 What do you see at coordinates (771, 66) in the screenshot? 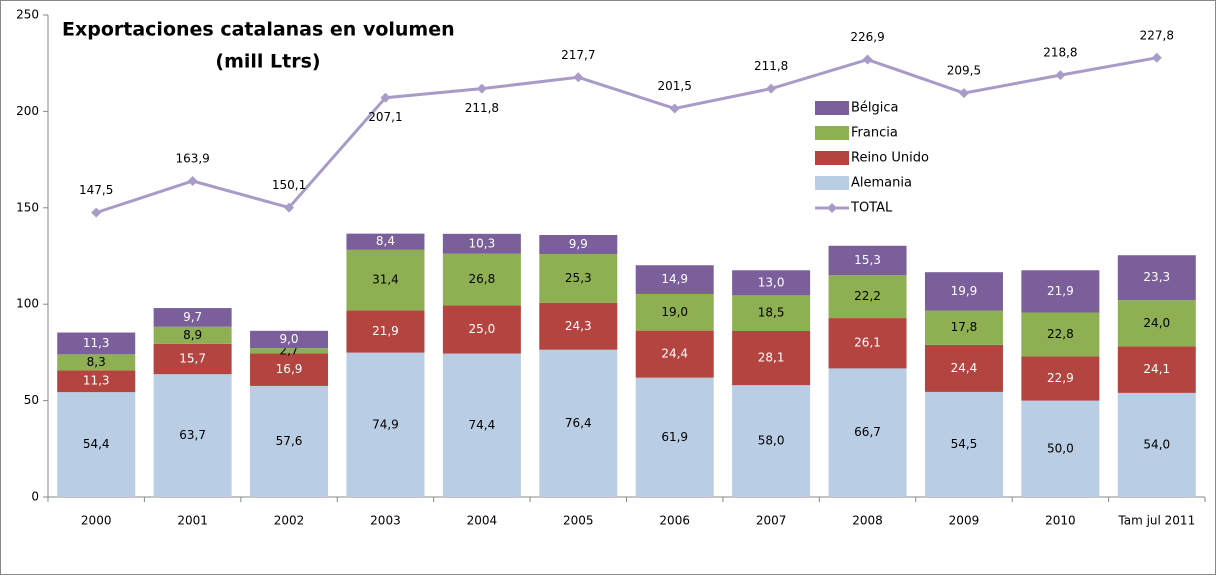
I see `total-value-label: 211,8` at bounding box center [771, 66].